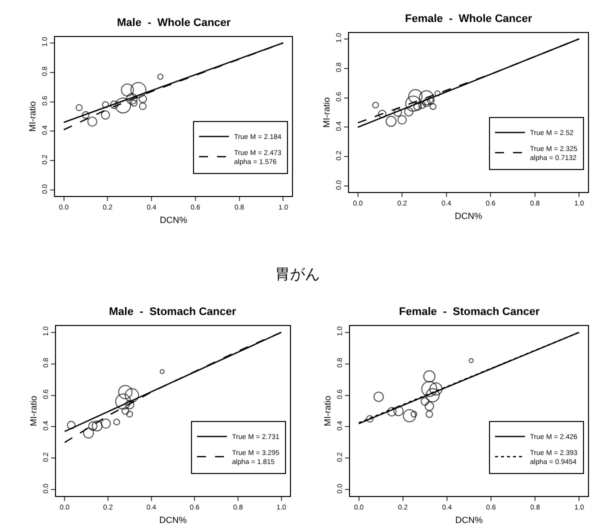 This screenshot has width=595, height=532. What do you see at coordinates (297, 274) in the screenshot?
I see `text: 胃がん` at bounding box center [297, 274].